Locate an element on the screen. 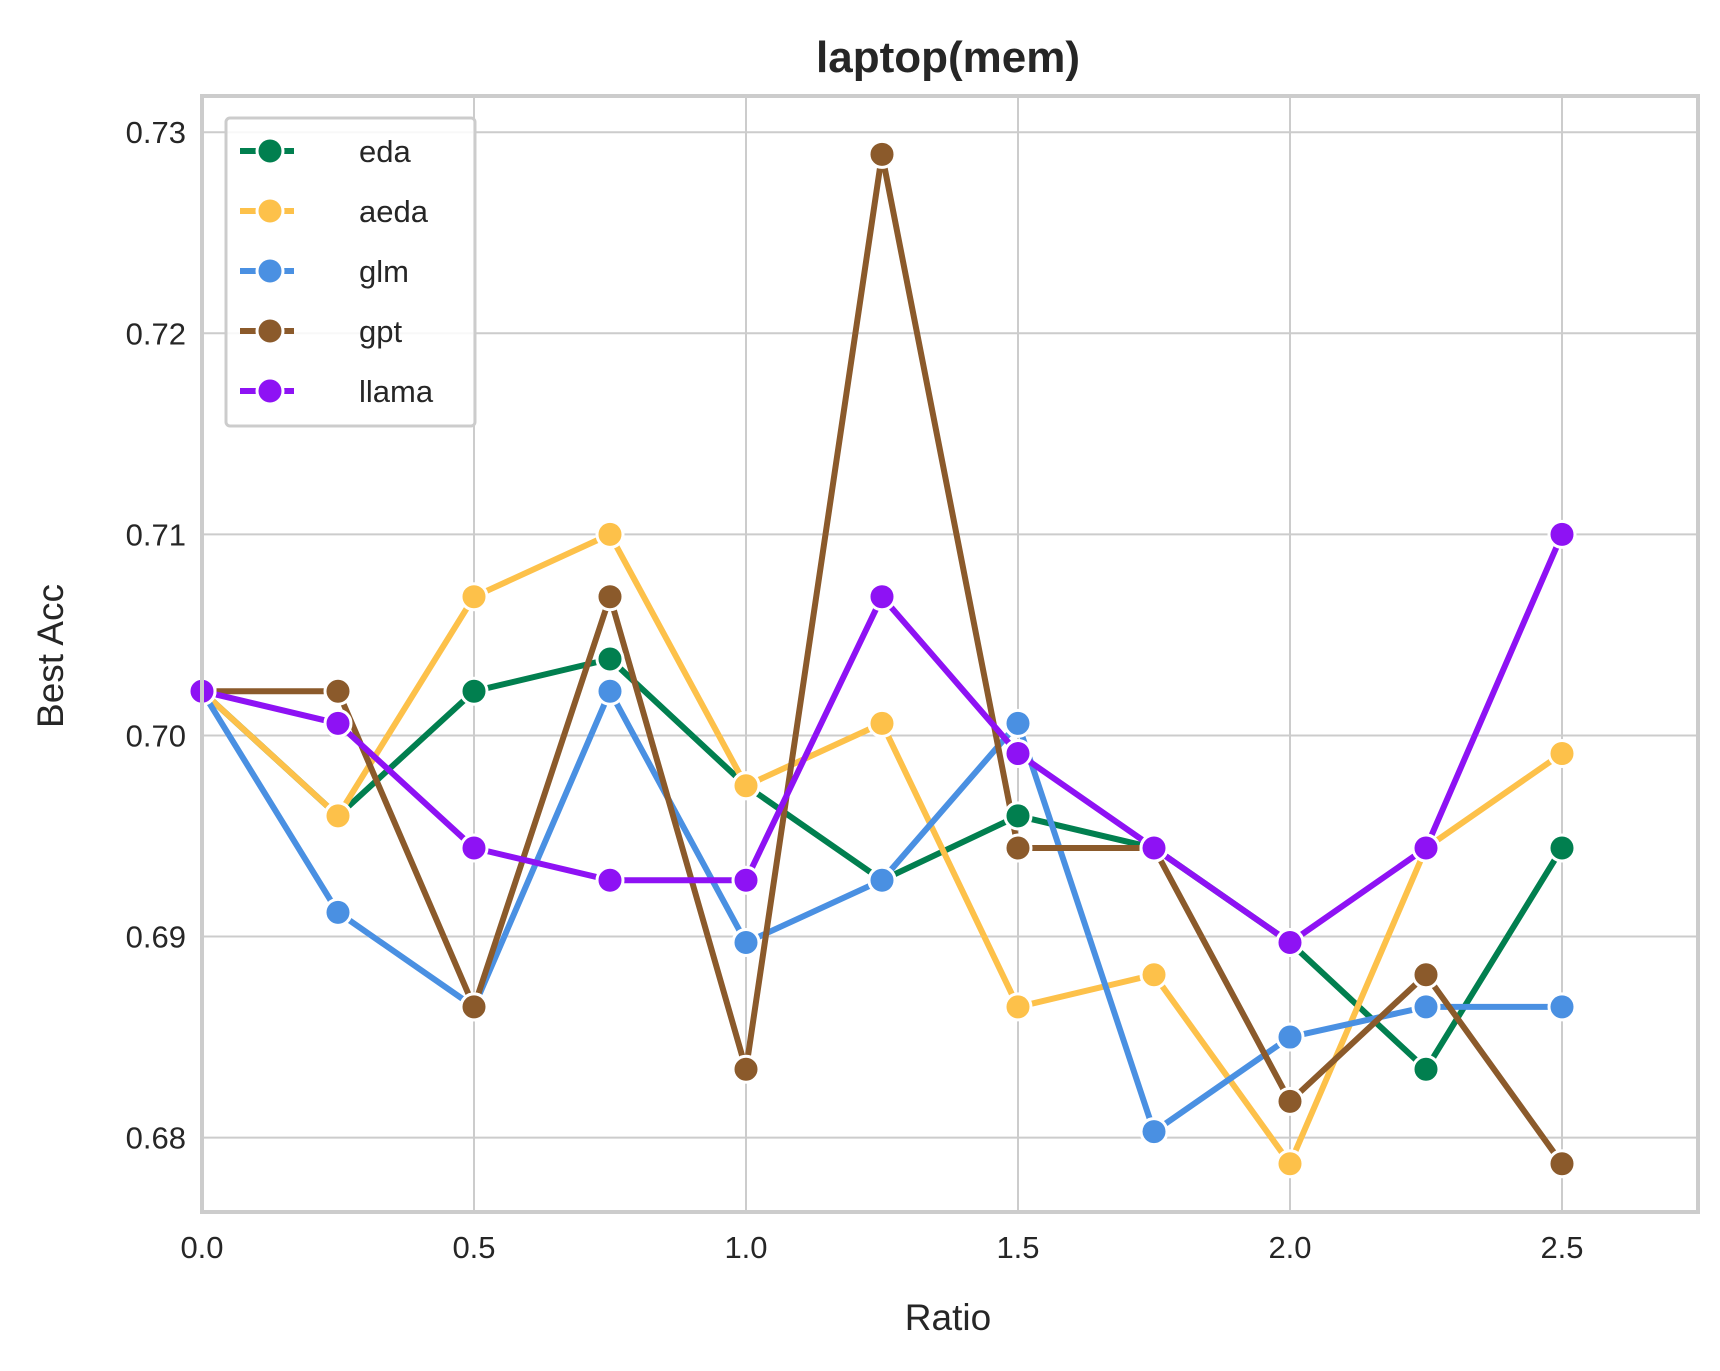  legend: eda aeda glm gpt llama is located at coordinates (350, 272).